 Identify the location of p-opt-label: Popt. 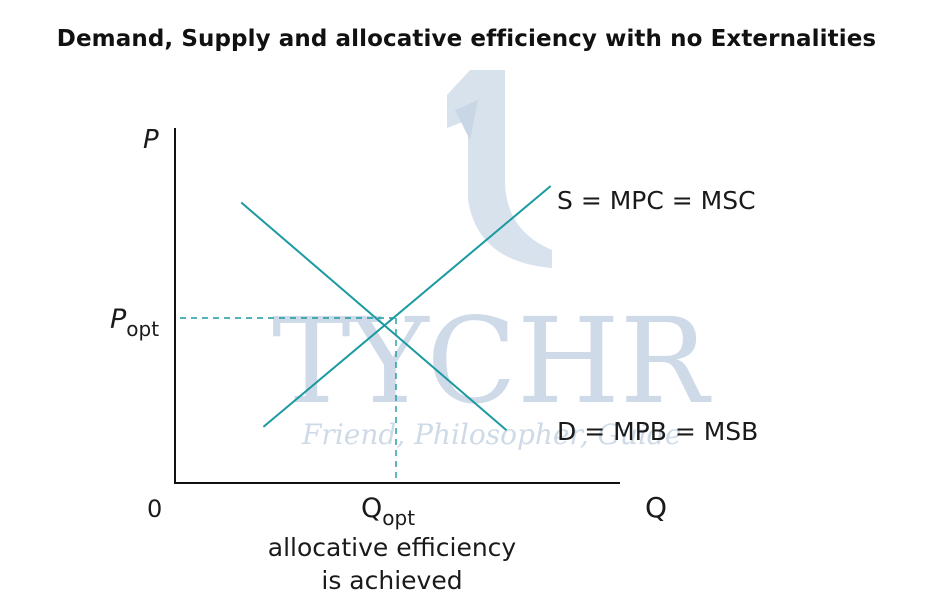
(134, 322).